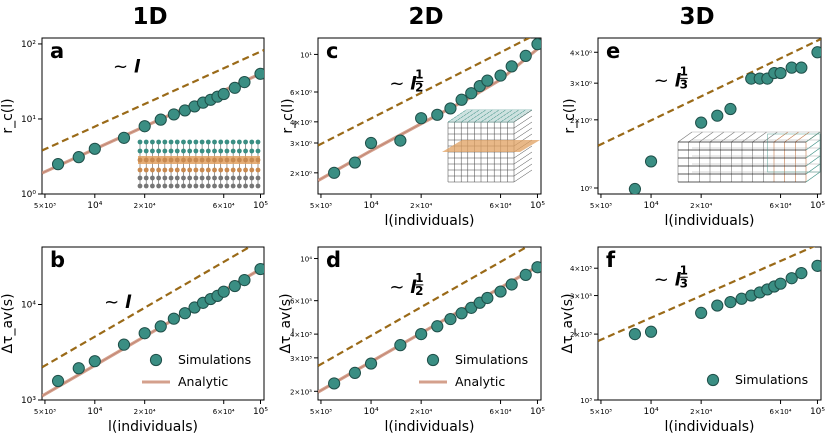 The height and width of the screenshot is (434, 831). I want to click on column-header-2d: 2D, so click(425, 17).